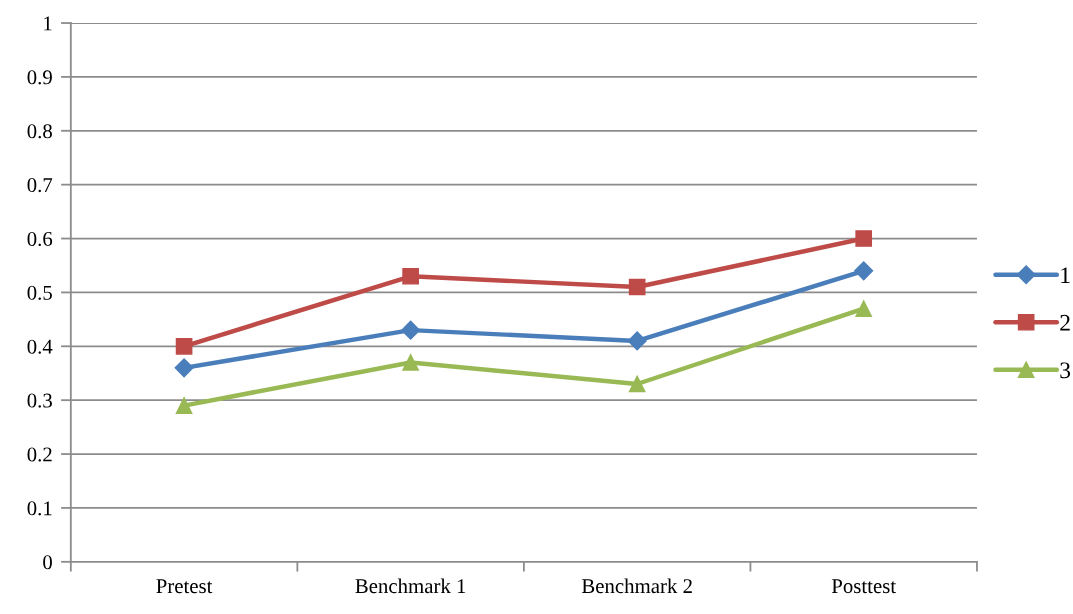 This screenshot has height=614, width=1073. What do you see at coordinates (39, 131) in the screenshot?
I see `y-tick-label: 0.8` at bounding box center [39, 131].